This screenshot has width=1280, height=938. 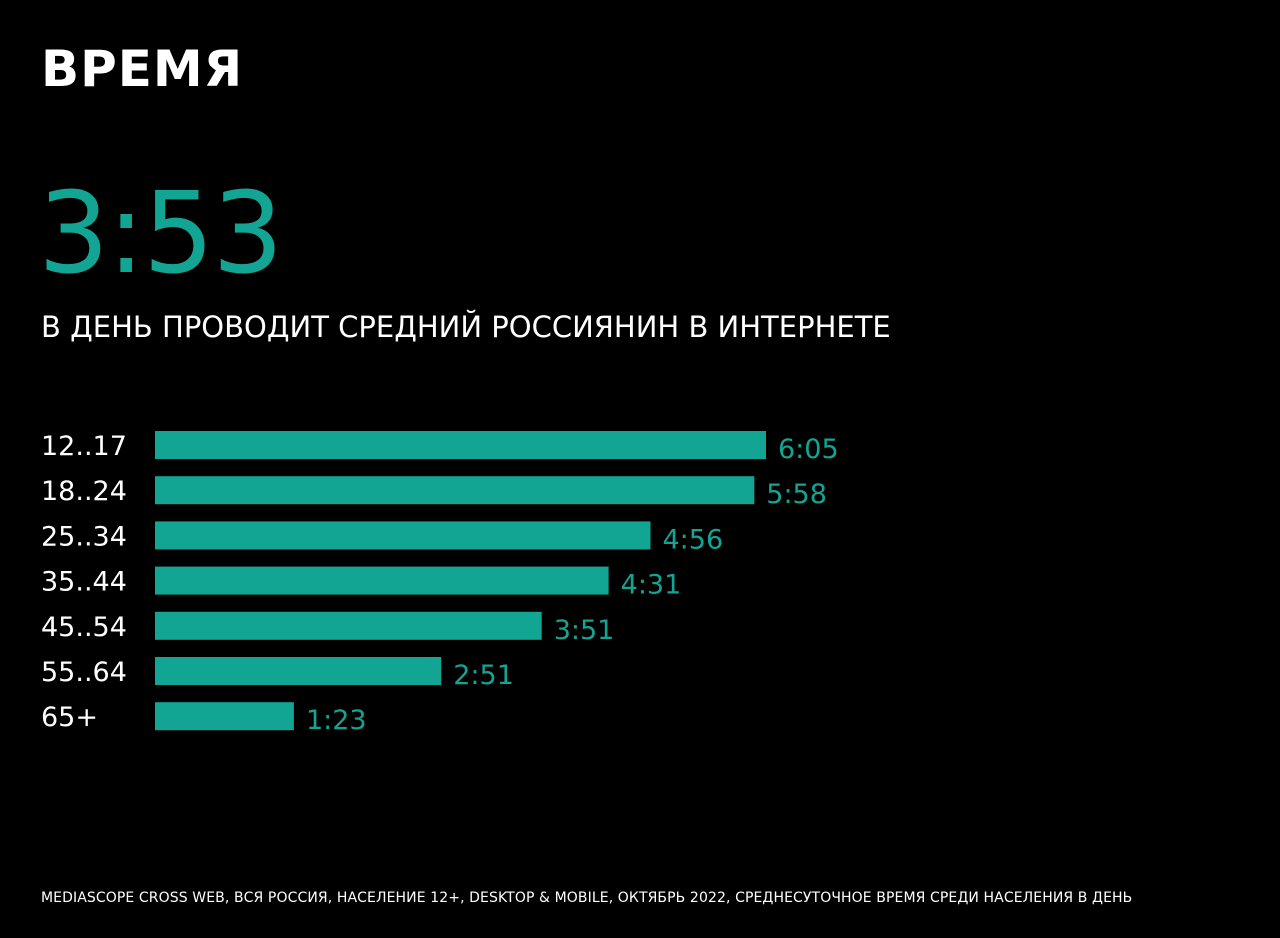 What do you see at coordinates (84, 582) in the screenshot?
I see `category-label: 35..44` at bounding box center [84, 582].